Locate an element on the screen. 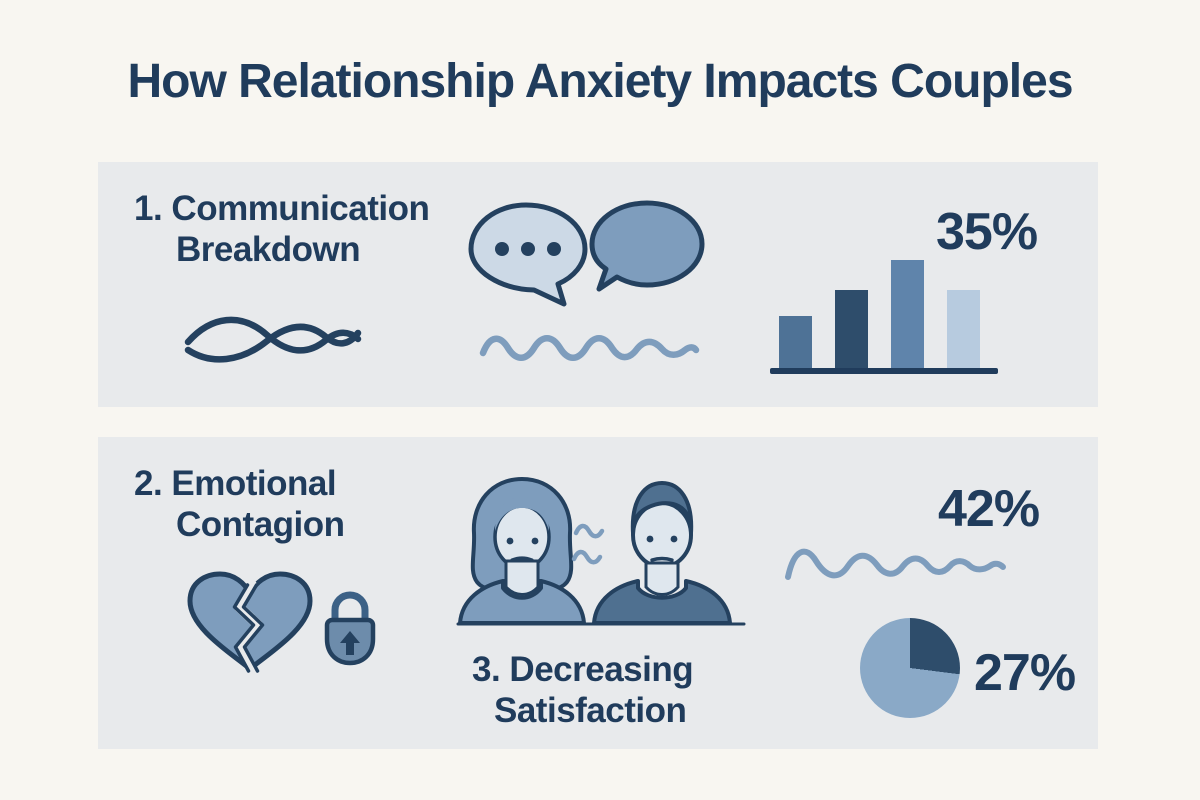 The image size is (1200, 800). bar-chart-bars is located at coordinates (884, 313).